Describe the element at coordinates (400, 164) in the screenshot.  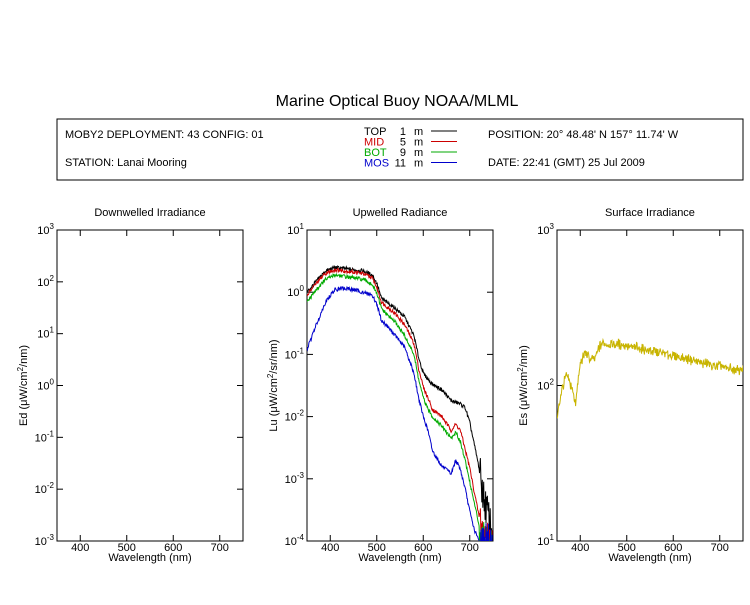
I see `legend-depth: 11` at that location.